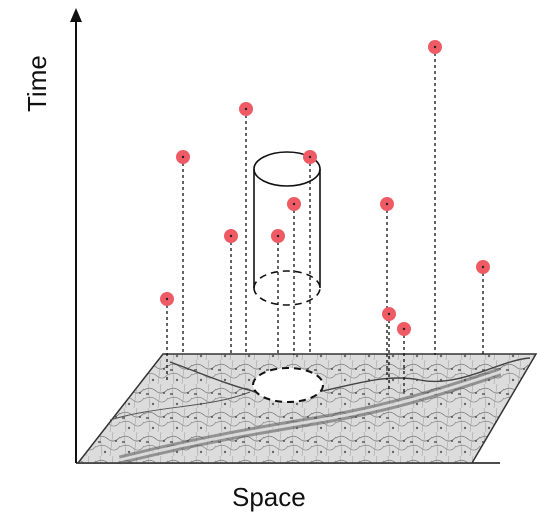 This screenshot has width=538, height=520. Describe the element at coordinates (310, 416) in the screenshot. I see `map-river-bank` at that location.